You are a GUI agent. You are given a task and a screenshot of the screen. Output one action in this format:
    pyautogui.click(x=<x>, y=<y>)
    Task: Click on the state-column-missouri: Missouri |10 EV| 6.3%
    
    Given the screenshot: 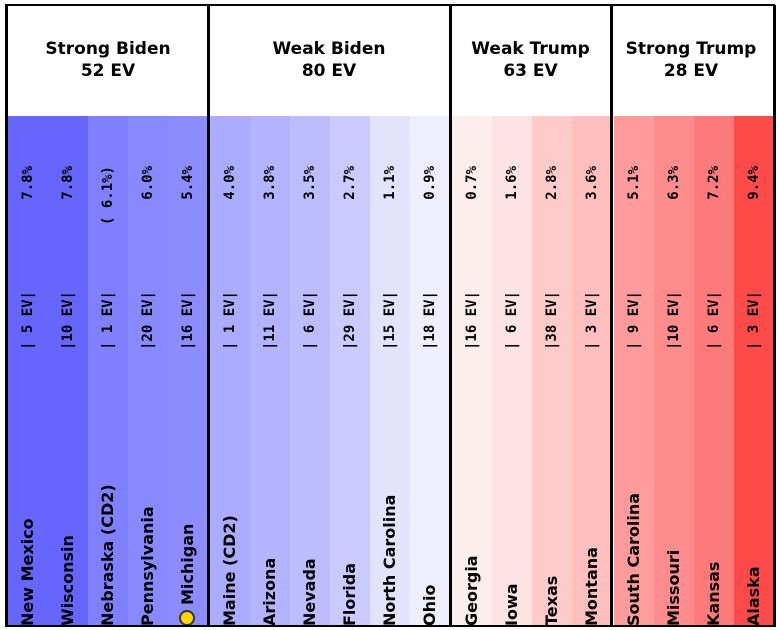 What is the action you would take?
    pyautogui.click(x=674, y=371)
    